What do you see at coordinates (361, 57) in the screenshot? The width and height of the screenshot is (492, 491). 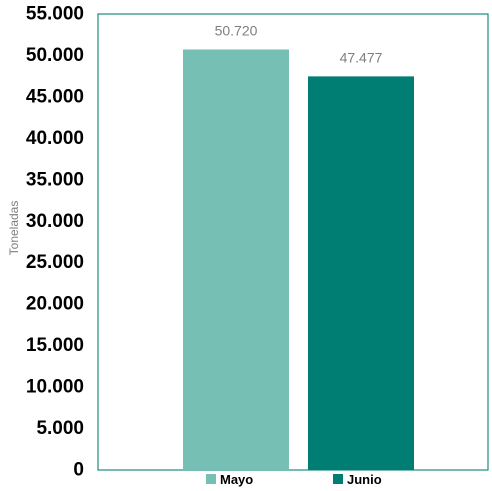 I see `data-label-junio: 47.477` at bounding box center [361, 57].